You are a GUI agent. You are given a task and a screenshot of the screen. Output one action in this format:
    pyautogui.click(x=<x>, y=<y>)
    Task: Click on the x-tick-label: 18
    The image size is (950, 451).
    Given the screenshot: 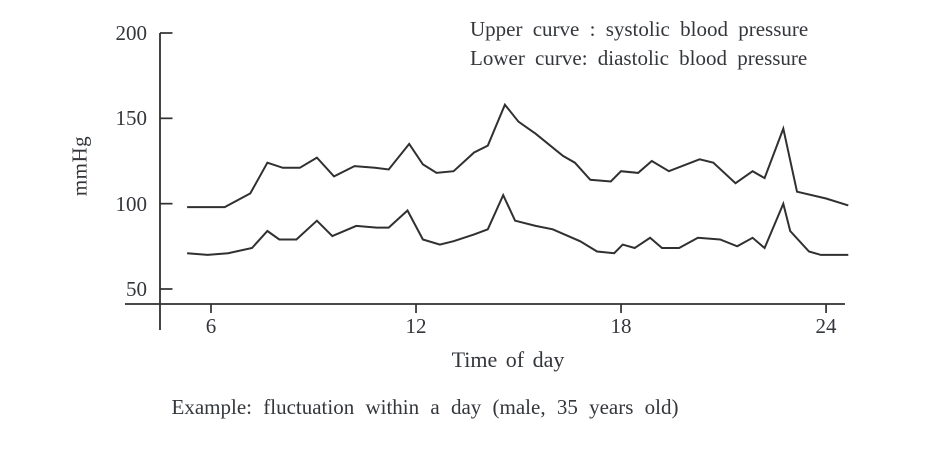 What is the action you would take?
    pyautogui.click(x=621, y=326)
    